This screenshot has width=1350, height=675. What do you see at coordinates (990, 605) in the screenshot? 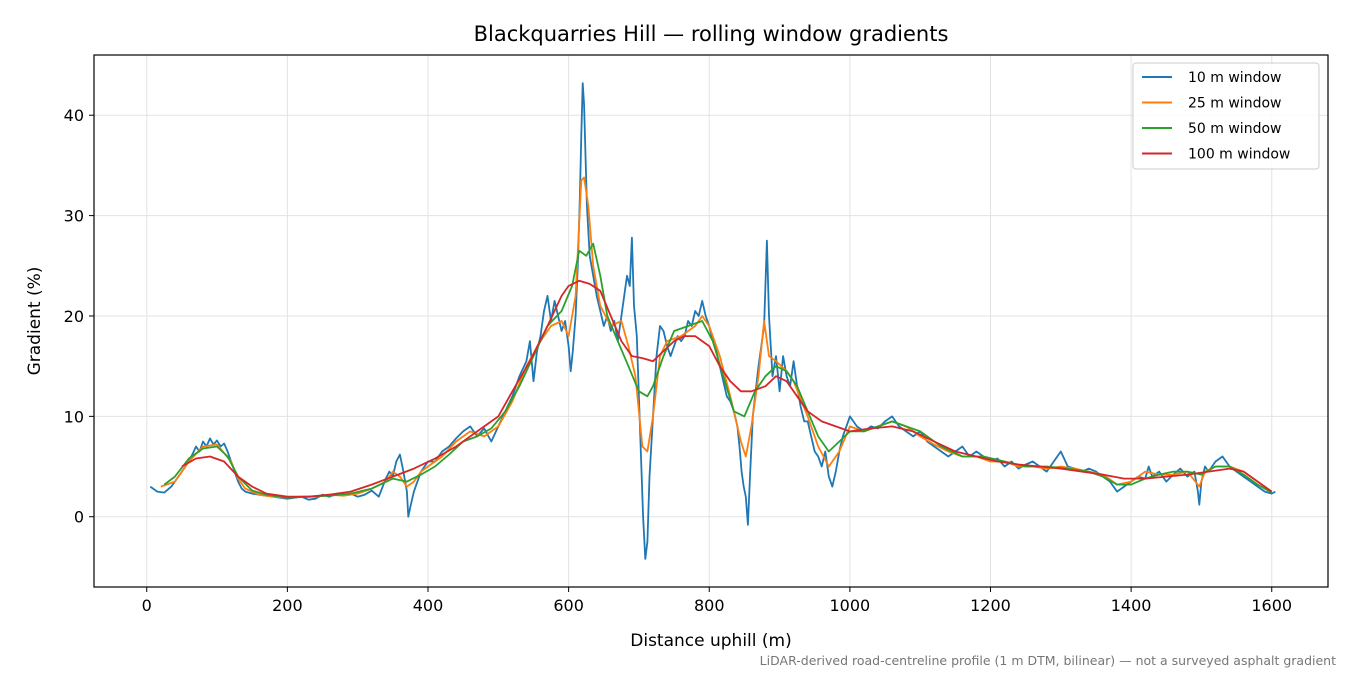
I see `x-tick-label: 1200` at bounding box center [990, 605].